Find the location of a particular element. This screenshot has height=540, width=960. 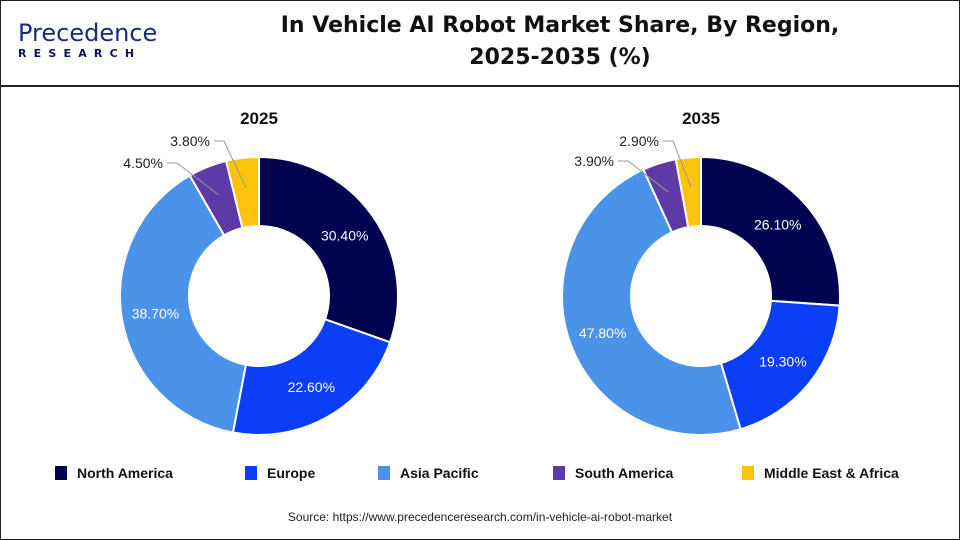

logo: Precedence RESEARCH is located at coordinates (93, 42).